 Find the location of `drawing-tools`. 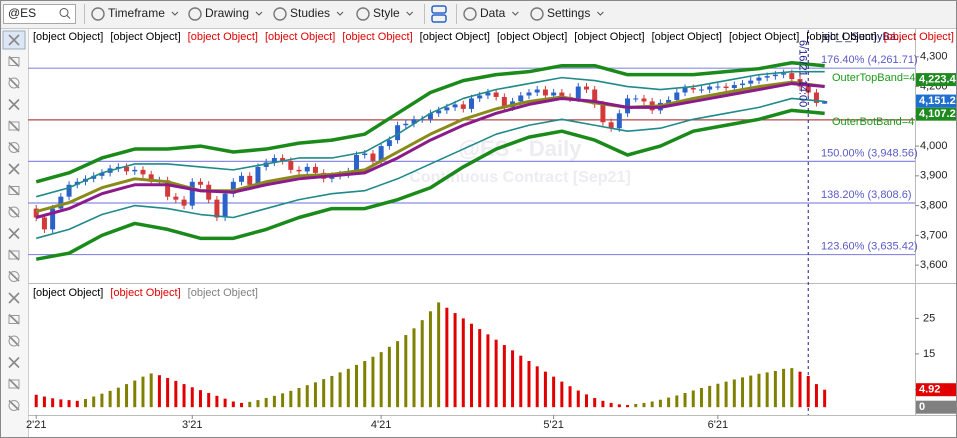

drawing-tools is located at coordinates (14, 220).